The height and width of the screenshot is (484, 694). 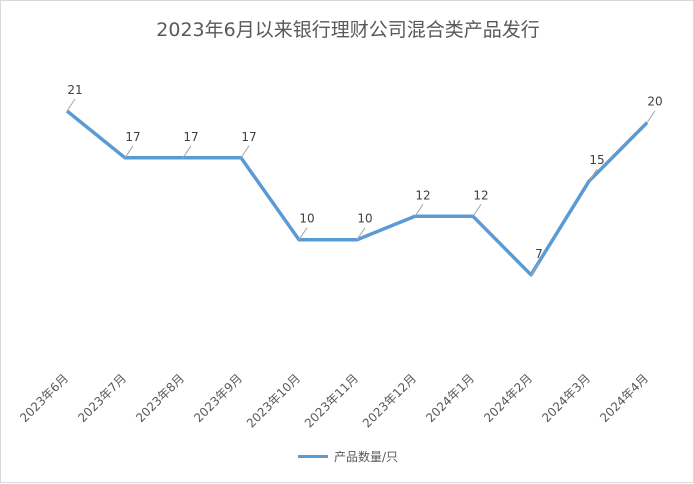 What do you see at coordinates (566, 398) in the screenshot?
I see `x-tick-label: 2024年3月` at bounding box center [566, 398].